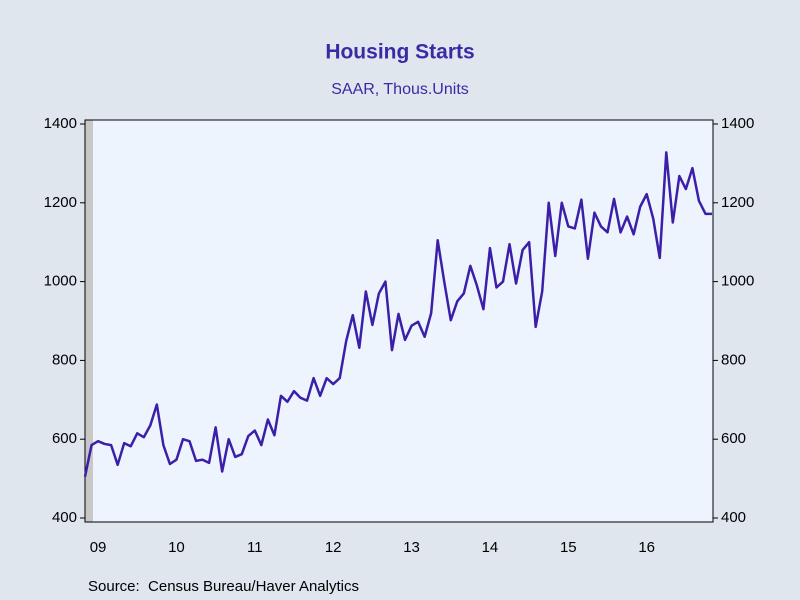 This screenshot has height=600, width=800. I want to click on x-tick-label: 09, so click(98, 547).